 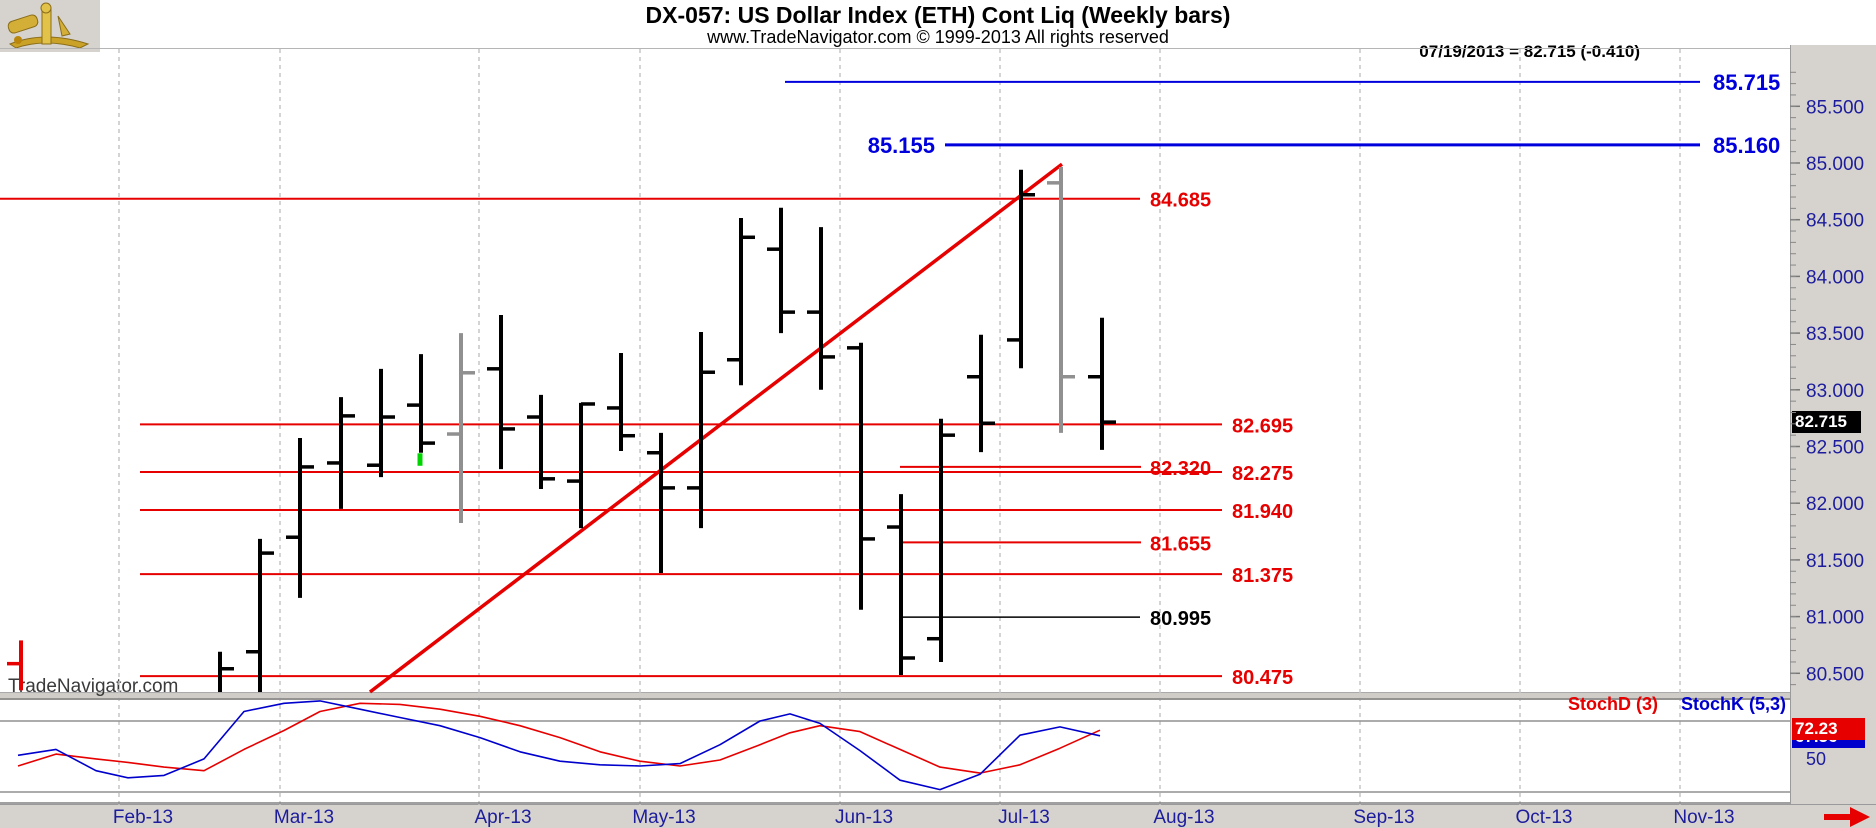 What do you see at coordinates (1826, 422) in the screenshot?
I see `last-price-box: 82.715` at bounding box center [1826, 422].